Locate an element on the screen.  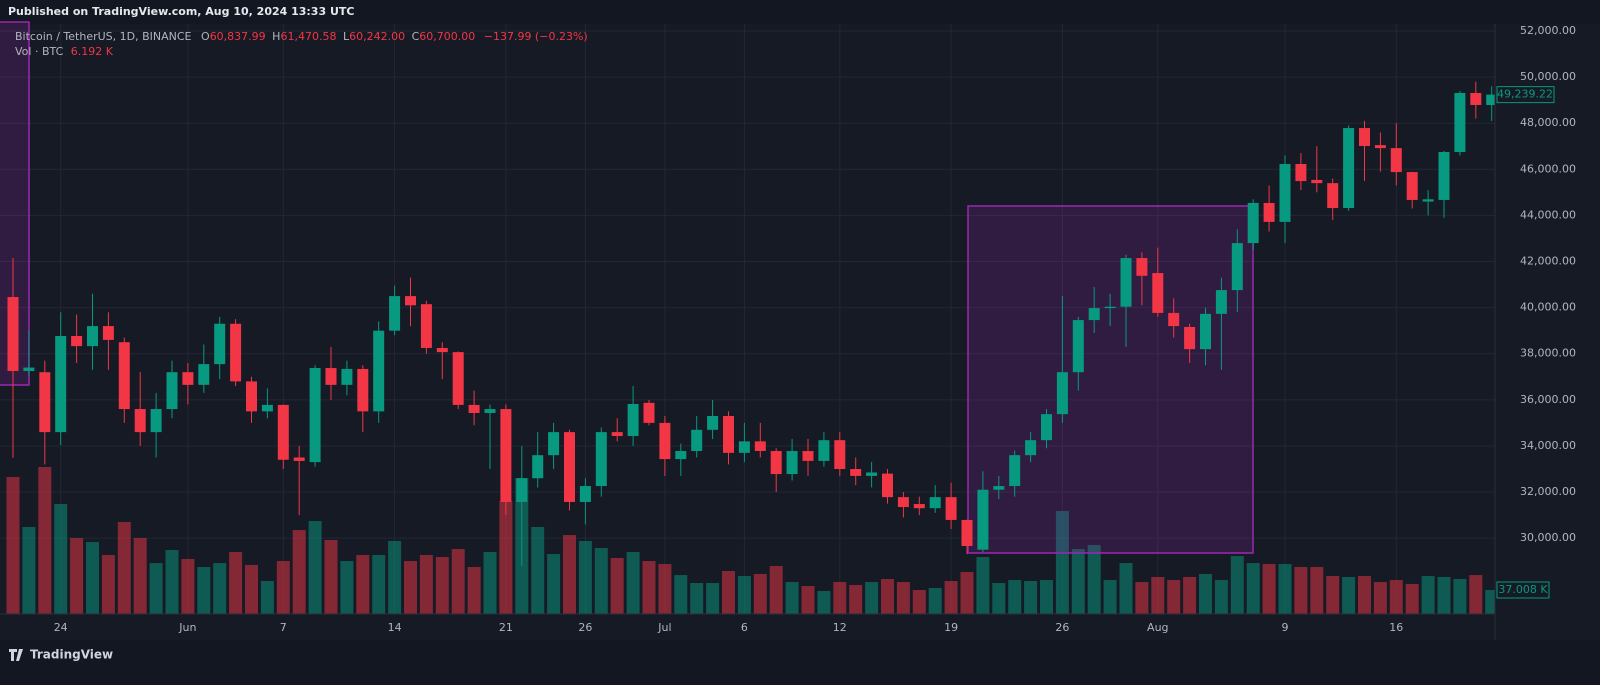
symbol: Bitcoin / TetherUS, 1D, BINANCE is located at coordinates (103, 36).